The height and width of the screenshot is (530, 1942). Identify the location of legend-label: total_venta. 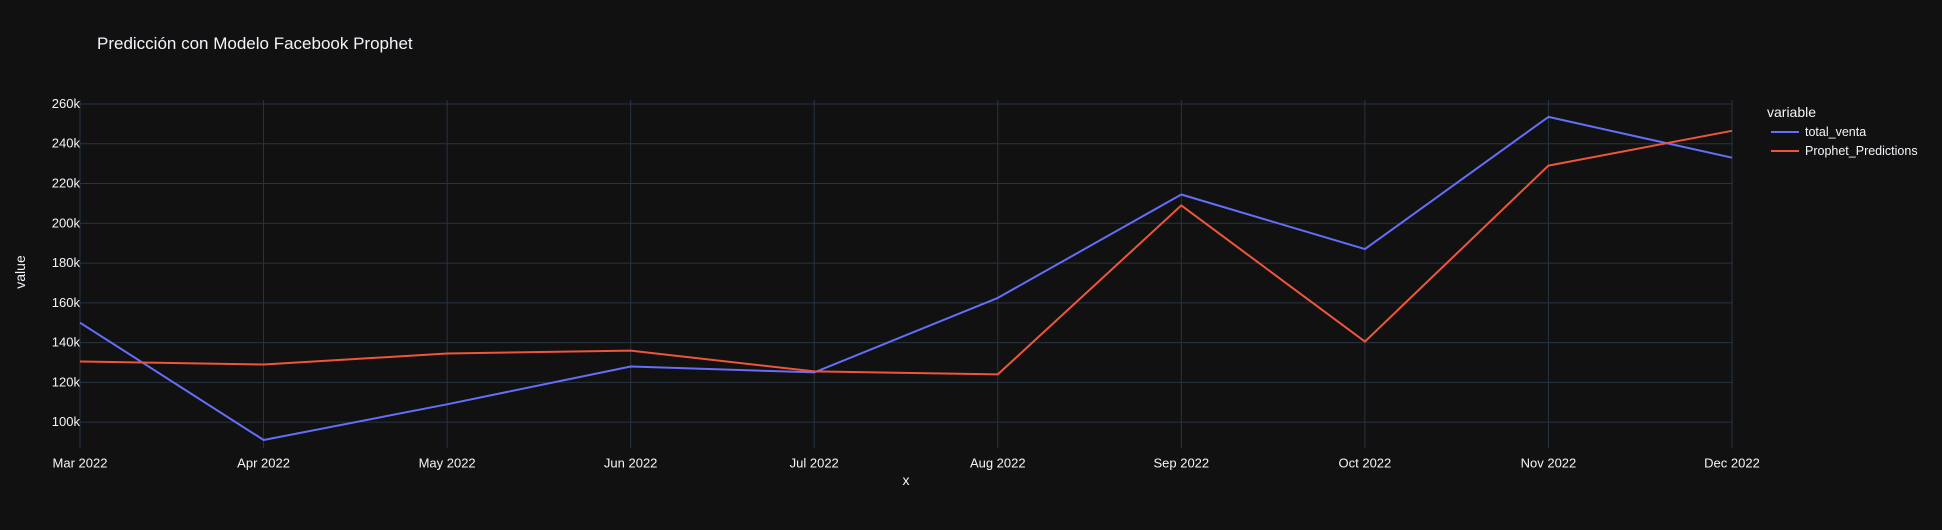
(1835, 132).